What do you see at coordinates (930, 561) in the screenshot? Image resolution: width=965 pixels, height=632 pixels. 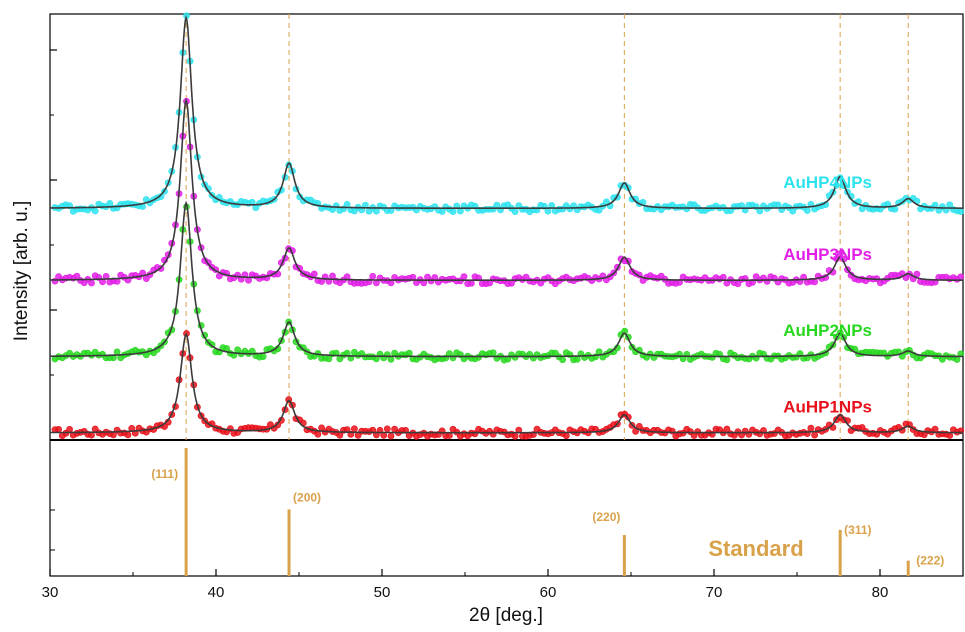 I see `reference-label: (222)` at bounding box center [930, 561].